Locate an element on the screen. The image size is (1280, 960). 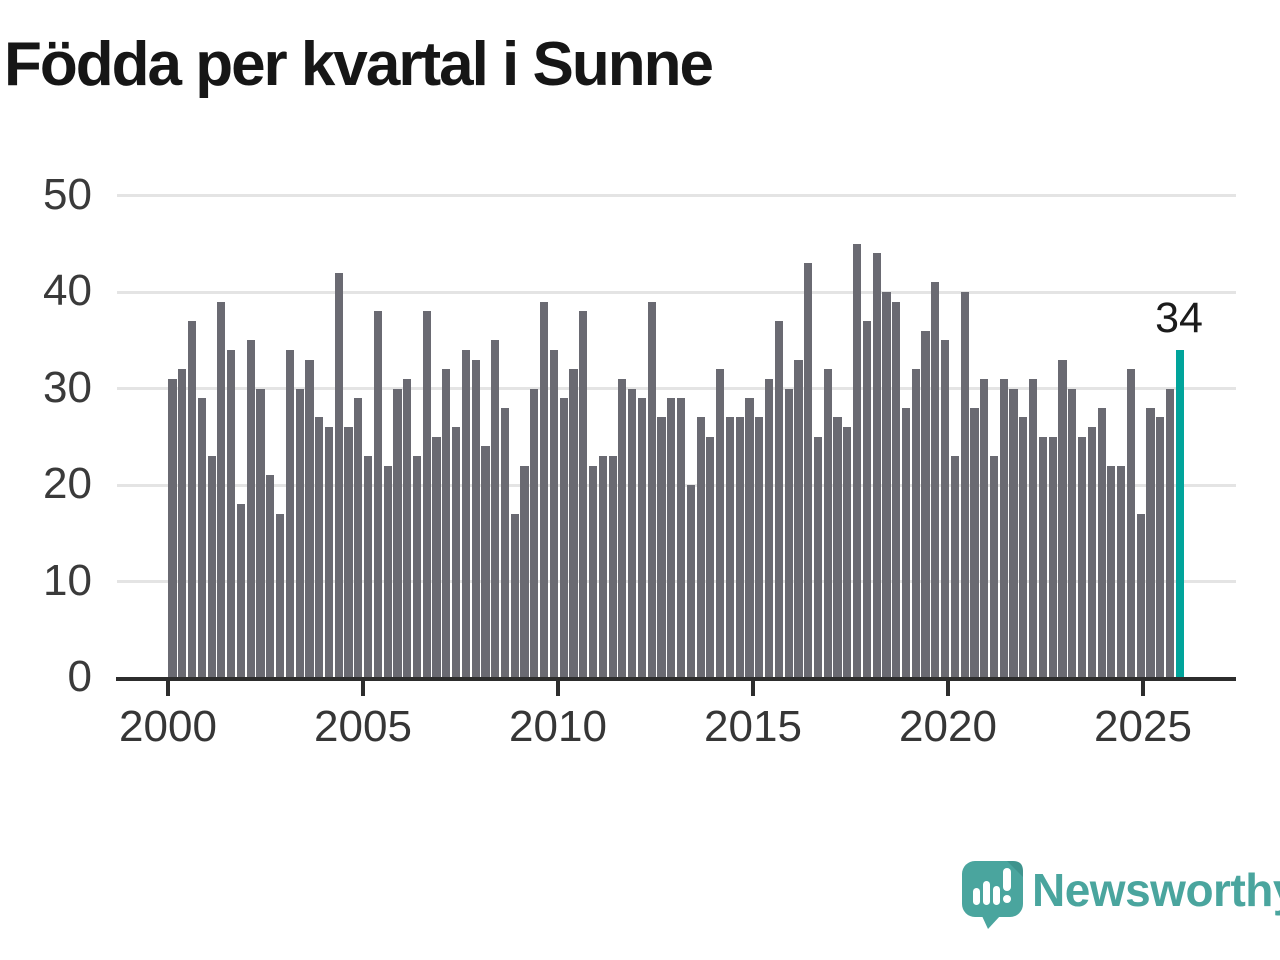
x-axis-tick-label: 2015 is located at coordinates (753, 726).